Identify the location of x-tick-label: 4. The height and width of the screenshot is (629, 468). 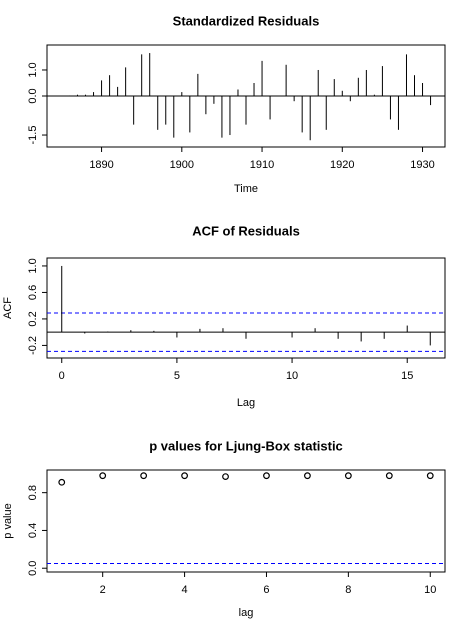
(185, 590).